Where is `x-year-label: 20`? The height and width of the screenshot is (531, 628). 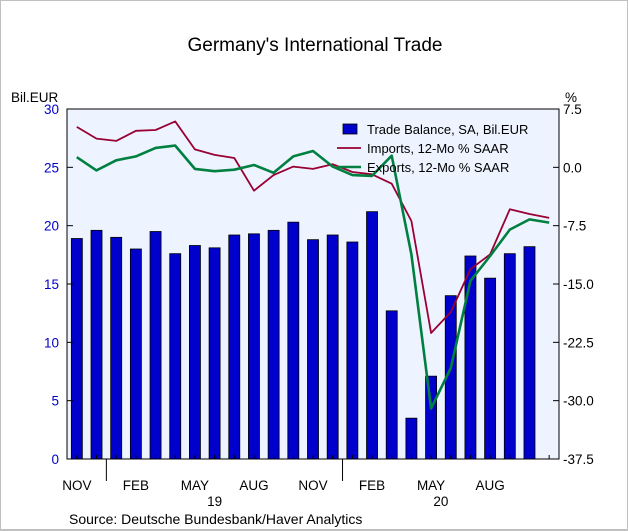 x-year-label: 20 is located at coordinates (440, 501).